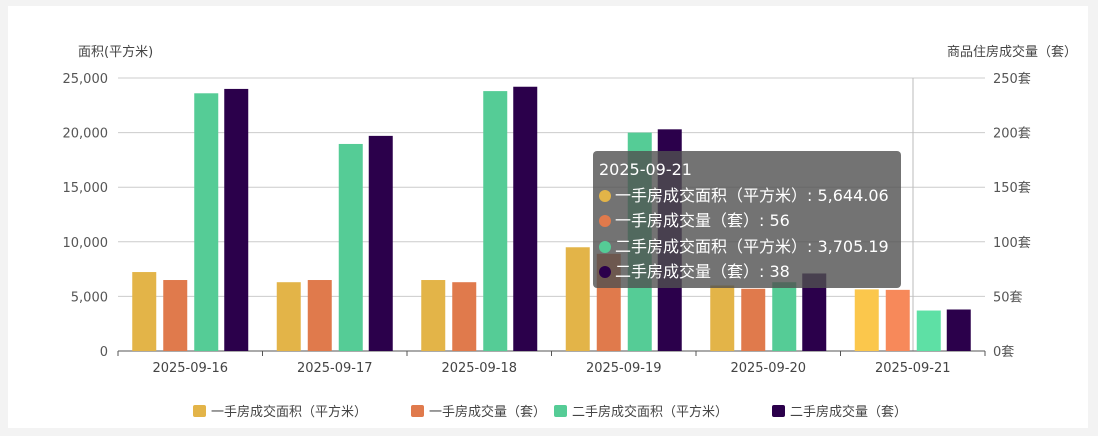 Image resolution: width=1098 pixels, height=436 pixels. I want to click on y-axis-title: 面积(平方米), so click(115, 52).